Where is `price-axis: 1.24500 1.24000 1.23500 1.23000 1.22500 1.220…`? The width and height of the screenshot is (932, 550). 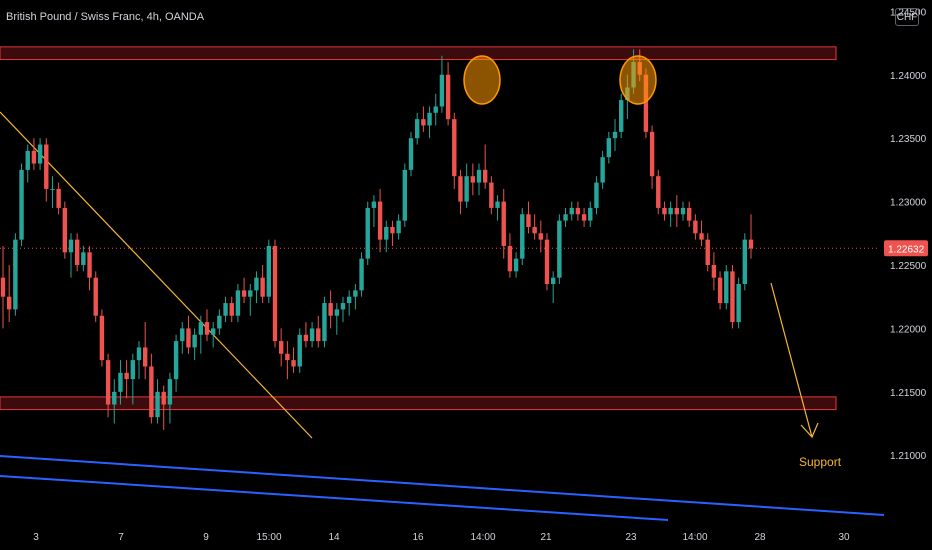 price-axis: 1.24500 1.24000 1.23500 1.23000 1.22500 1.220… is located at coordinates (906, 234).